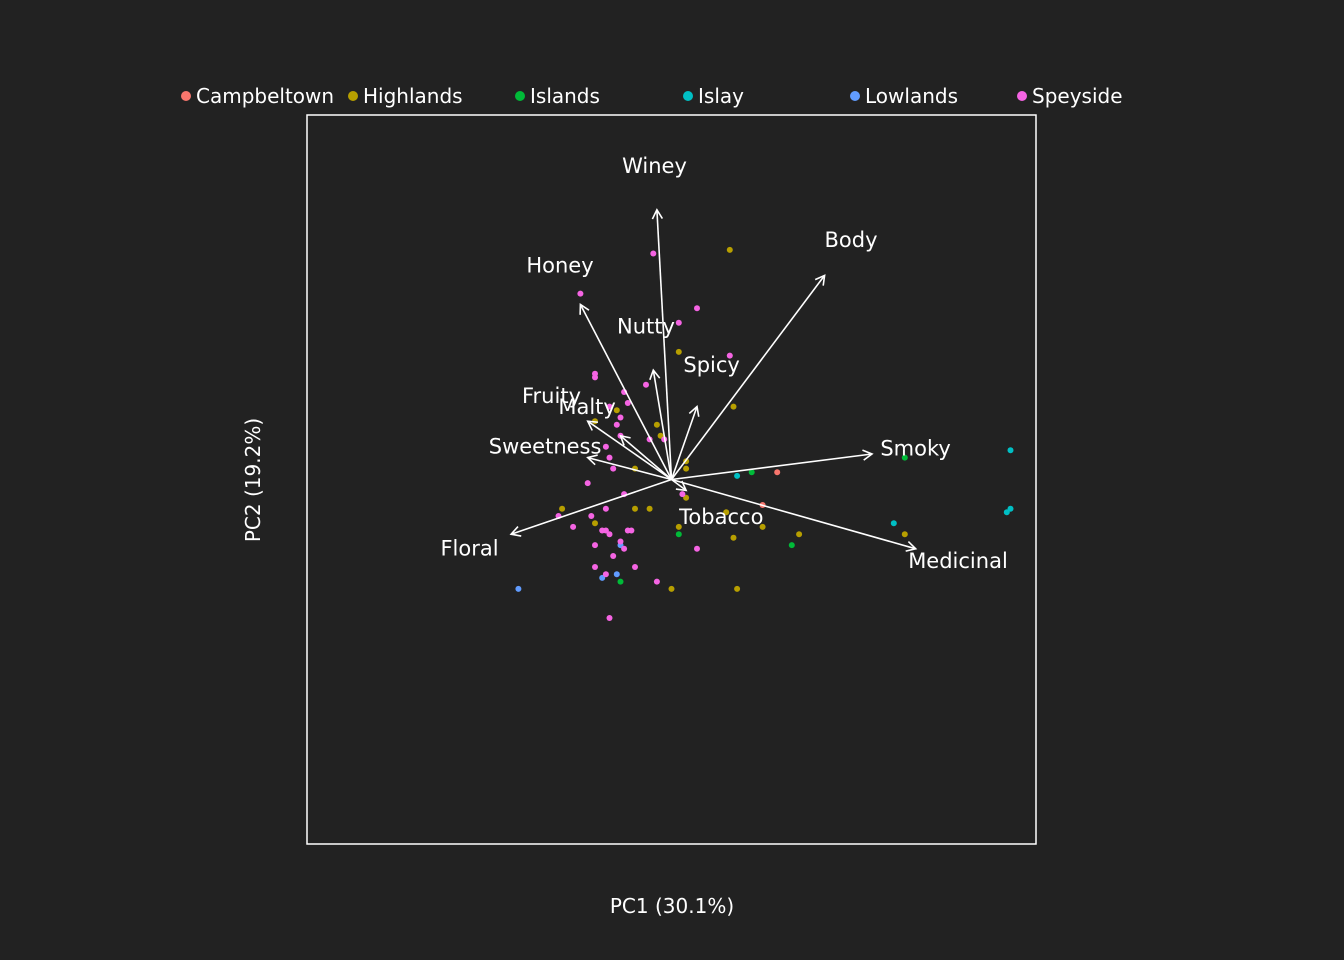  I want to click on legend-label: Highlands, so click(413, 96).